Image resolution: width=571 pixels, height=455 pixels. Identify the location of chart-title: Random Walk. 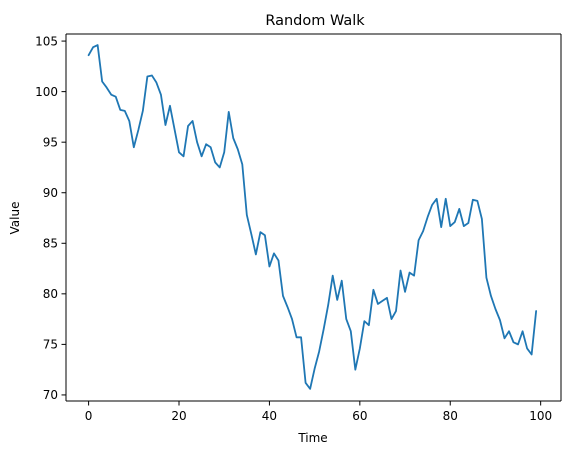
(315, 21).